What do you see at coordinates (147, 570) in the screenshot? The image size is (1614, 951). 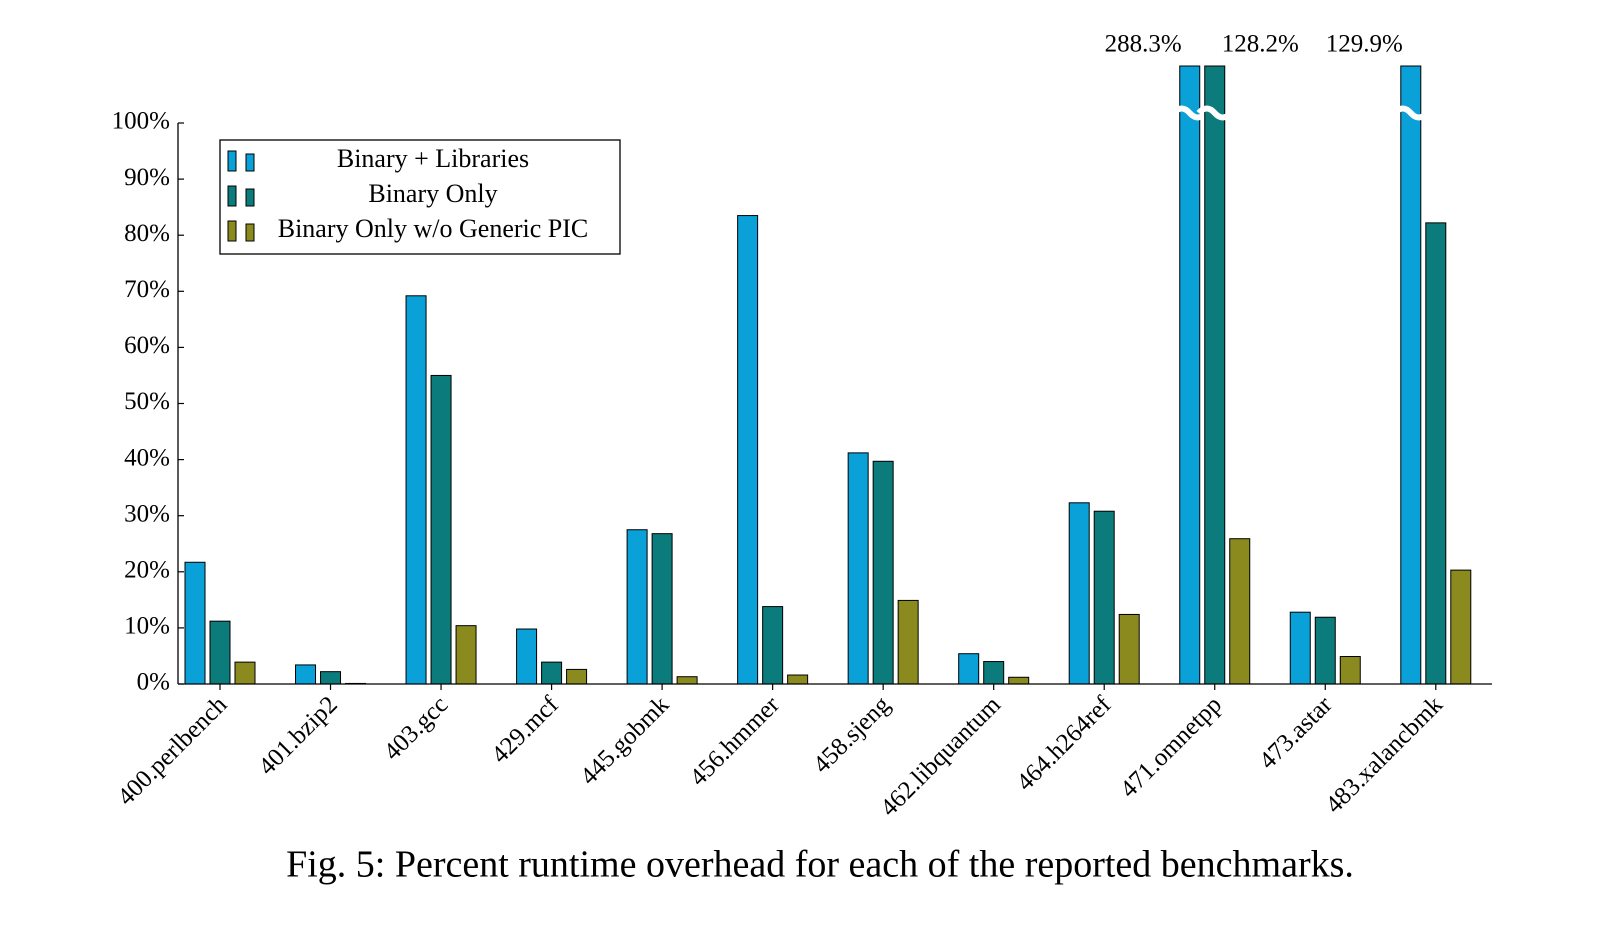 I see `y-tick-label: 20%` at bounding box center [147, 570].